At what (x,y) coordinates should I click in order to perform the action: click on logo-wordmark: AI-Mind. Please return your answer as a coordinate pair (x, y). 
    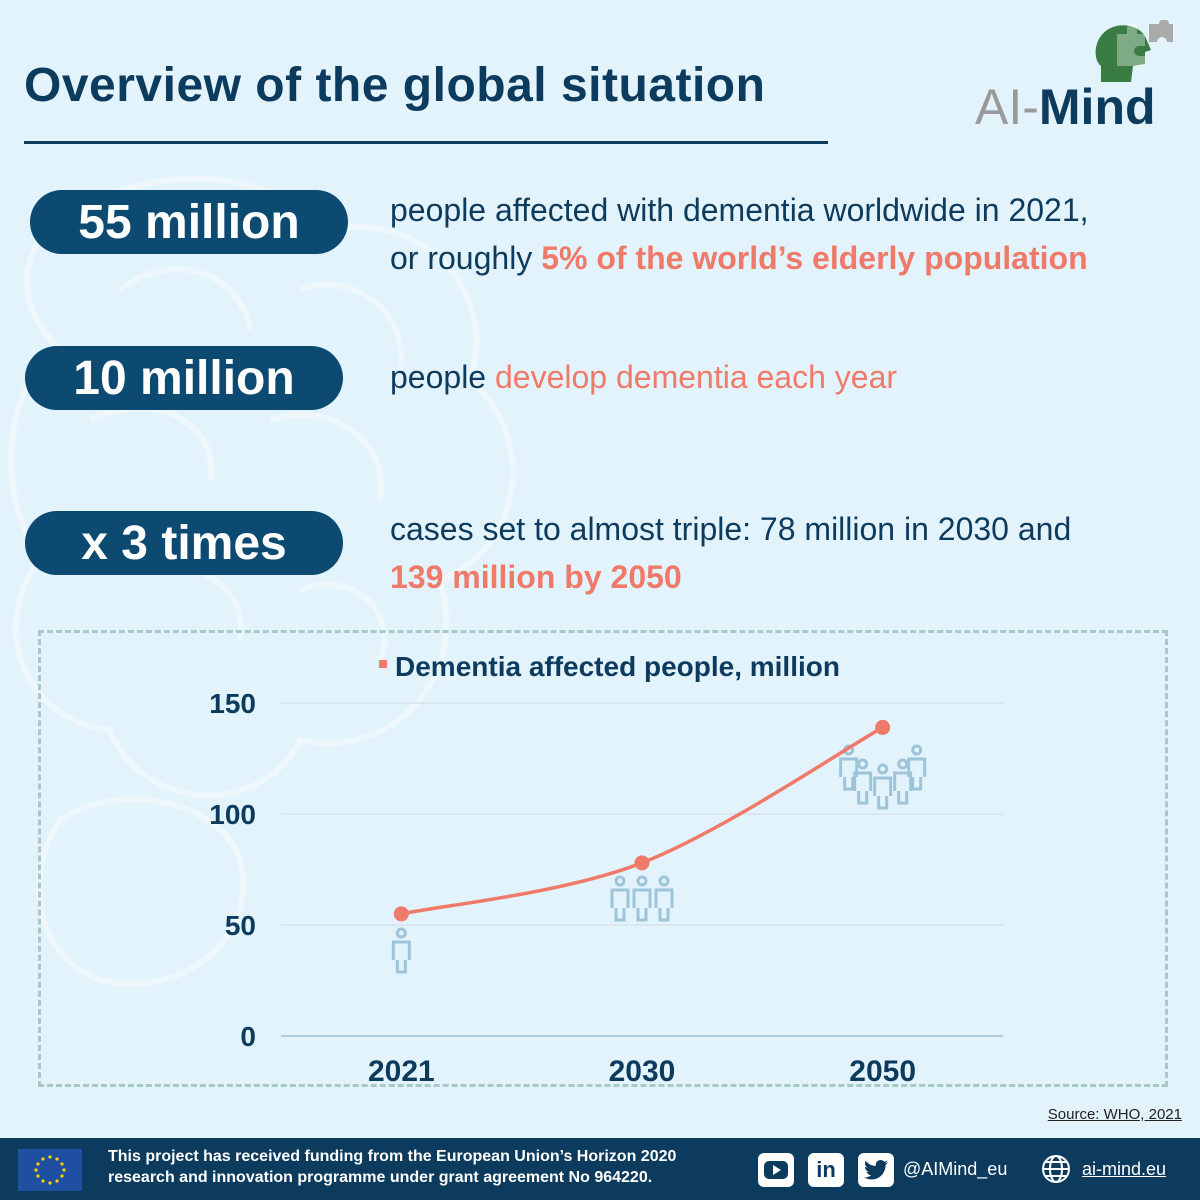
    Looking at the image, I should click on (1065, 107).